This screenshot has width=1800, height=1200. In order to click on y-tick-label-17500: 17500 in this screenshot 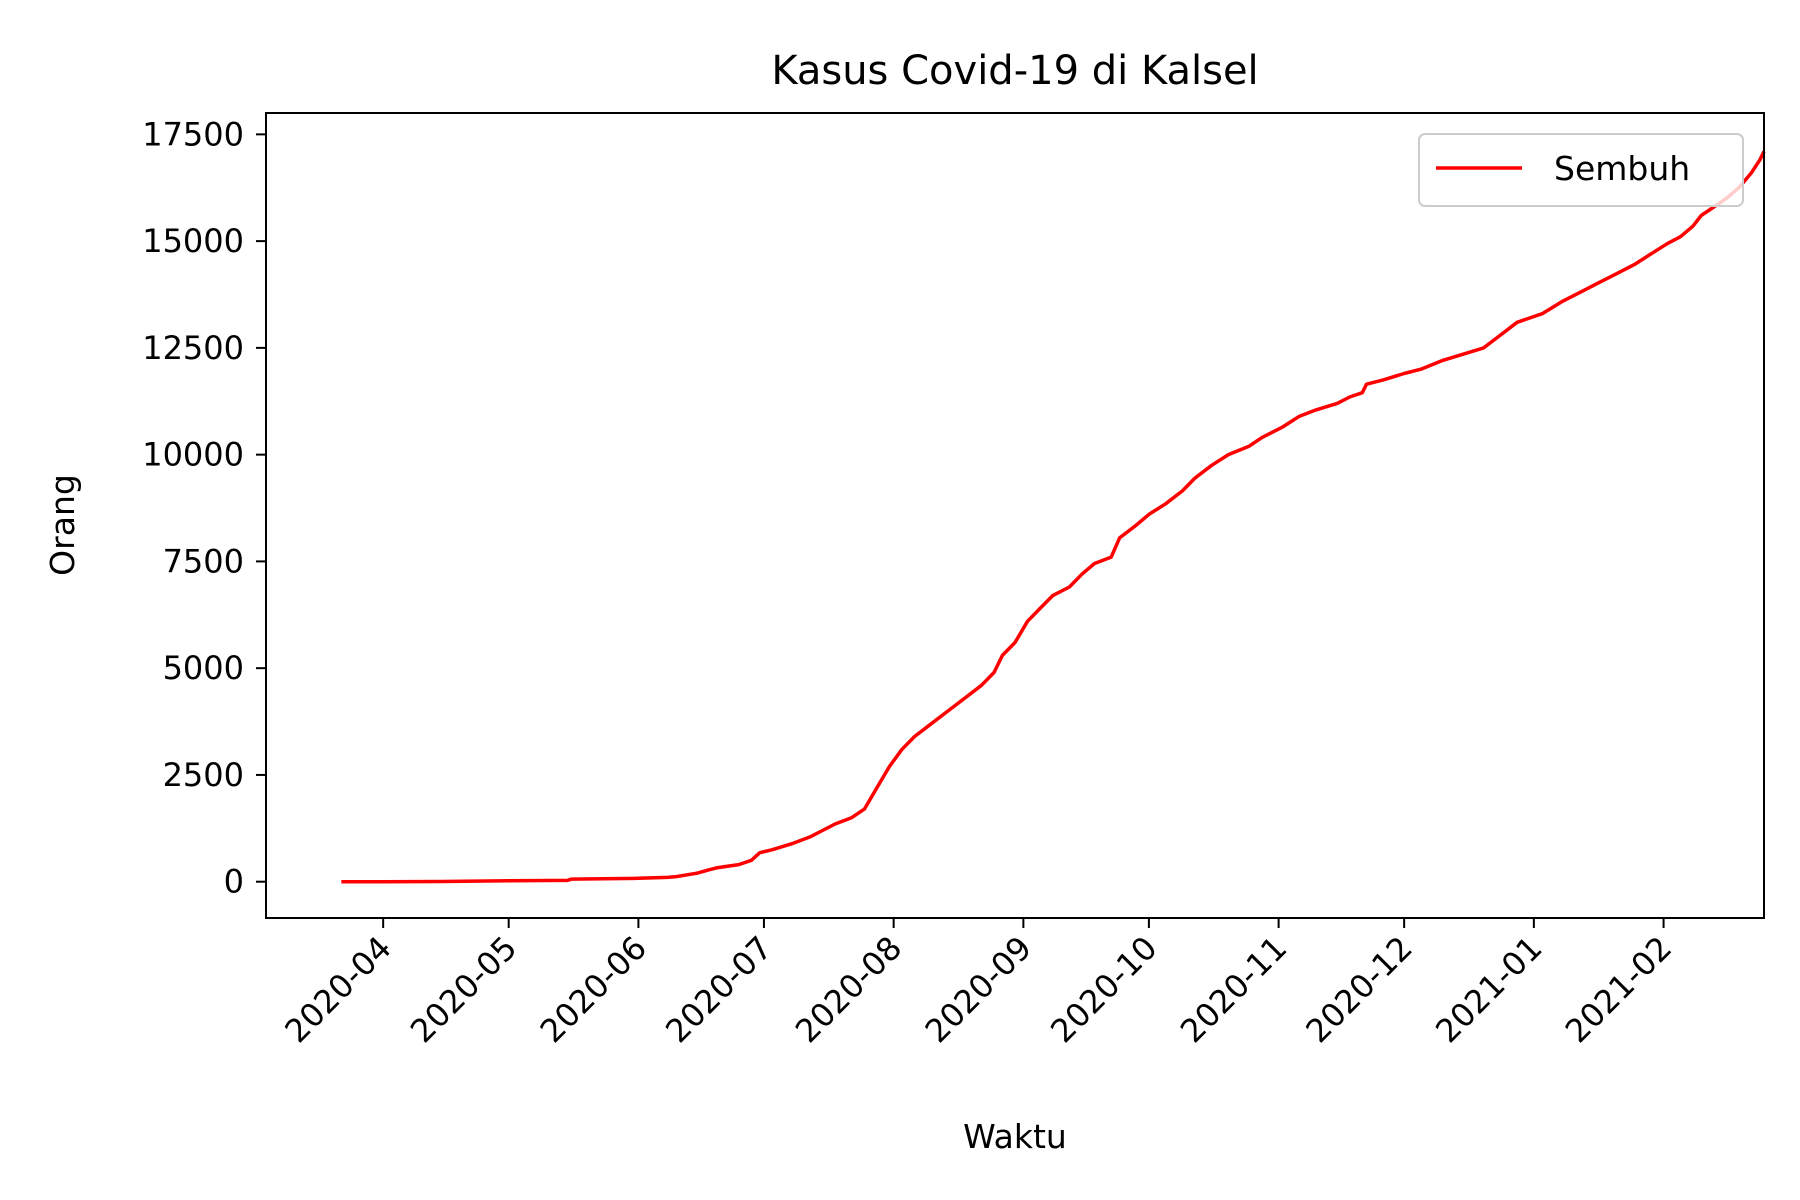, I will do `click(193, 134)`.